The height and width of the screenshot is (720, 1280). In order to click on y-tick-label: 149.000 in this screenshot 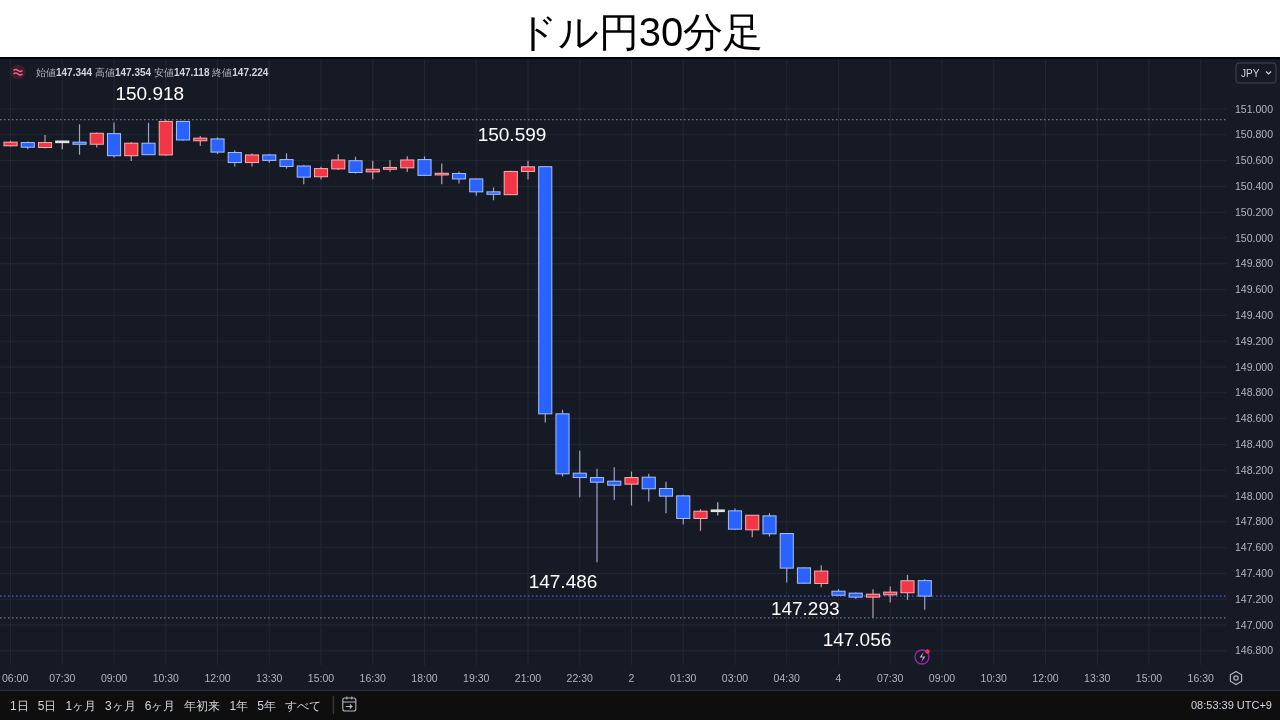, I will do `click(1254, 366)`.